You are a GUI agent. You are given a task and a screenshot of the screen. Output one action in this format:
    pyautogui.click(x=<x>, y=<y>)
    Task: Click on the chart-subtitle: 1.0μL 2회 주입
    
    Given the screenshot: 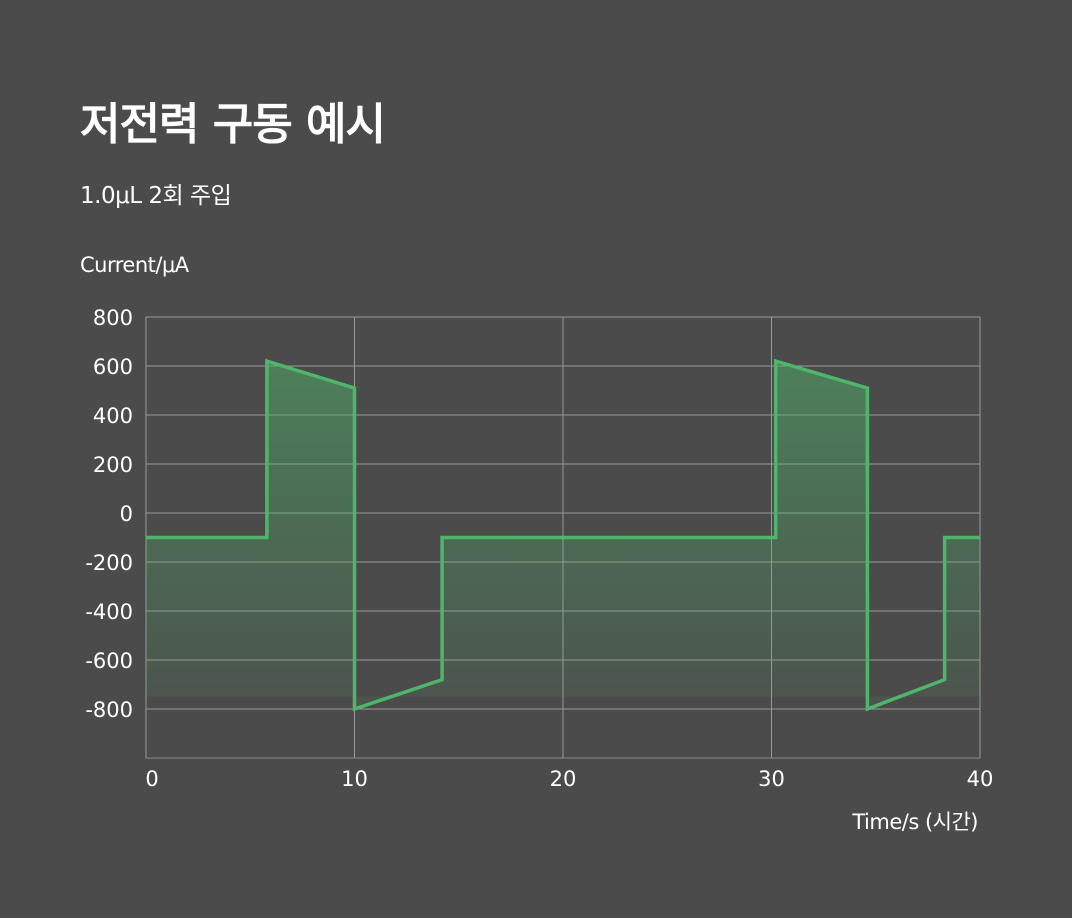 What is the action you would take?
    pyautogui.click(x=156, y=196)
    